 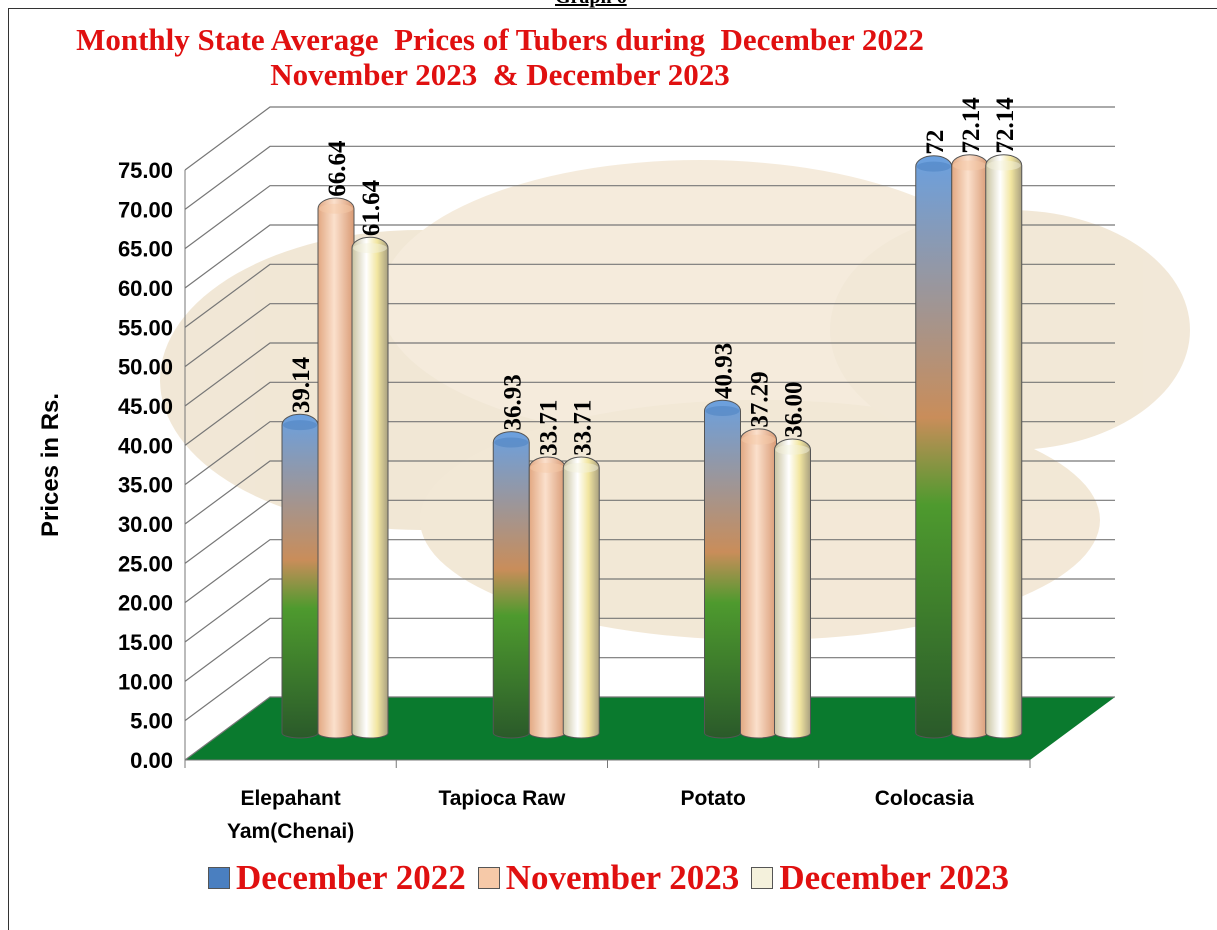 What do you see at coordinates (145, 524) in the screenshot?
I see `y-tick-label: 30.00` at bounding box center [145, 524].